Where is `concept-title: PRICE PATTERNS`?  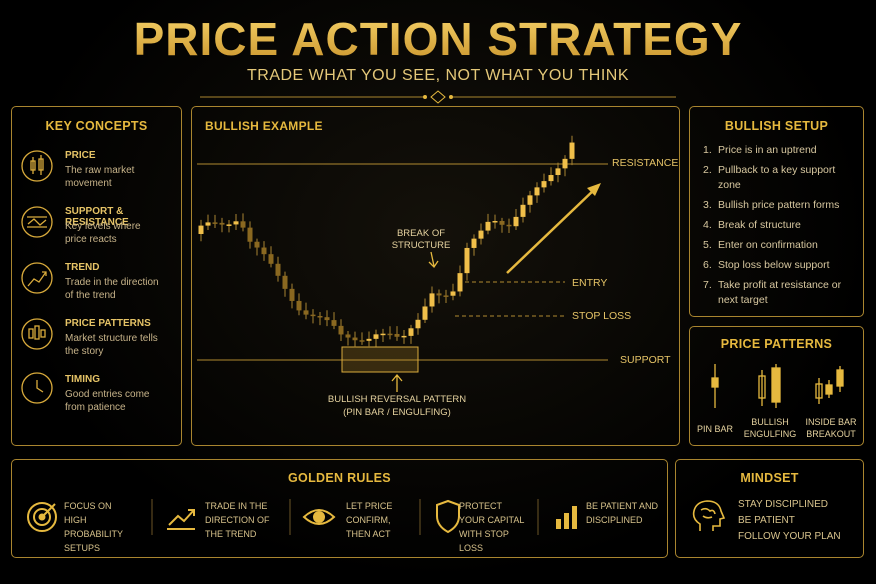 concept-title: PRICE PATTERNS is located at coordinates (108, 323).